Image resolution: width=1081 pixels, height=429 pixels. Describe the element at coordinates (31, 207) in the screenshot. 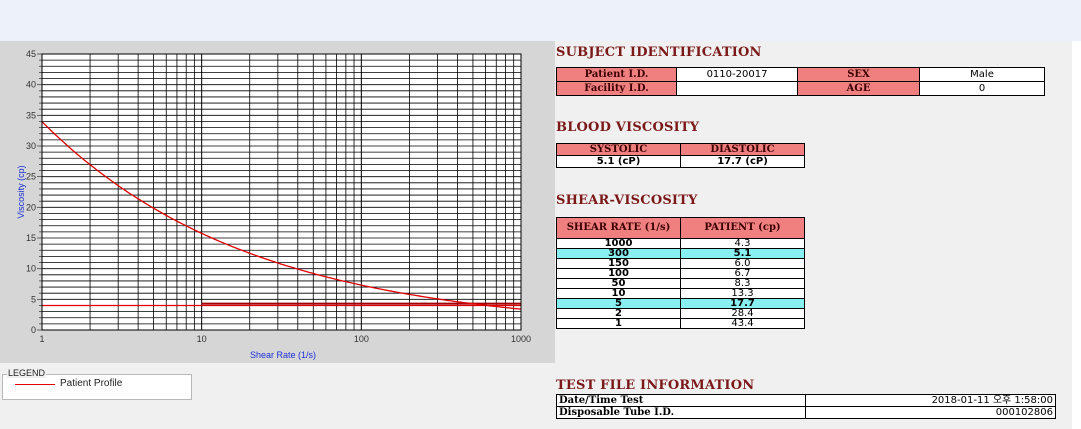

I see `y-tick-label: 20` at that location.